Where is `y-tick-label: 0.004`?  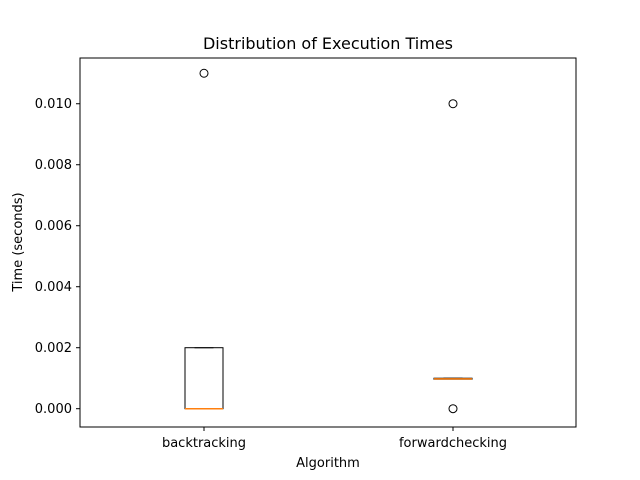
y-tick-label: 0.004 is located at coordinates (53, 287).